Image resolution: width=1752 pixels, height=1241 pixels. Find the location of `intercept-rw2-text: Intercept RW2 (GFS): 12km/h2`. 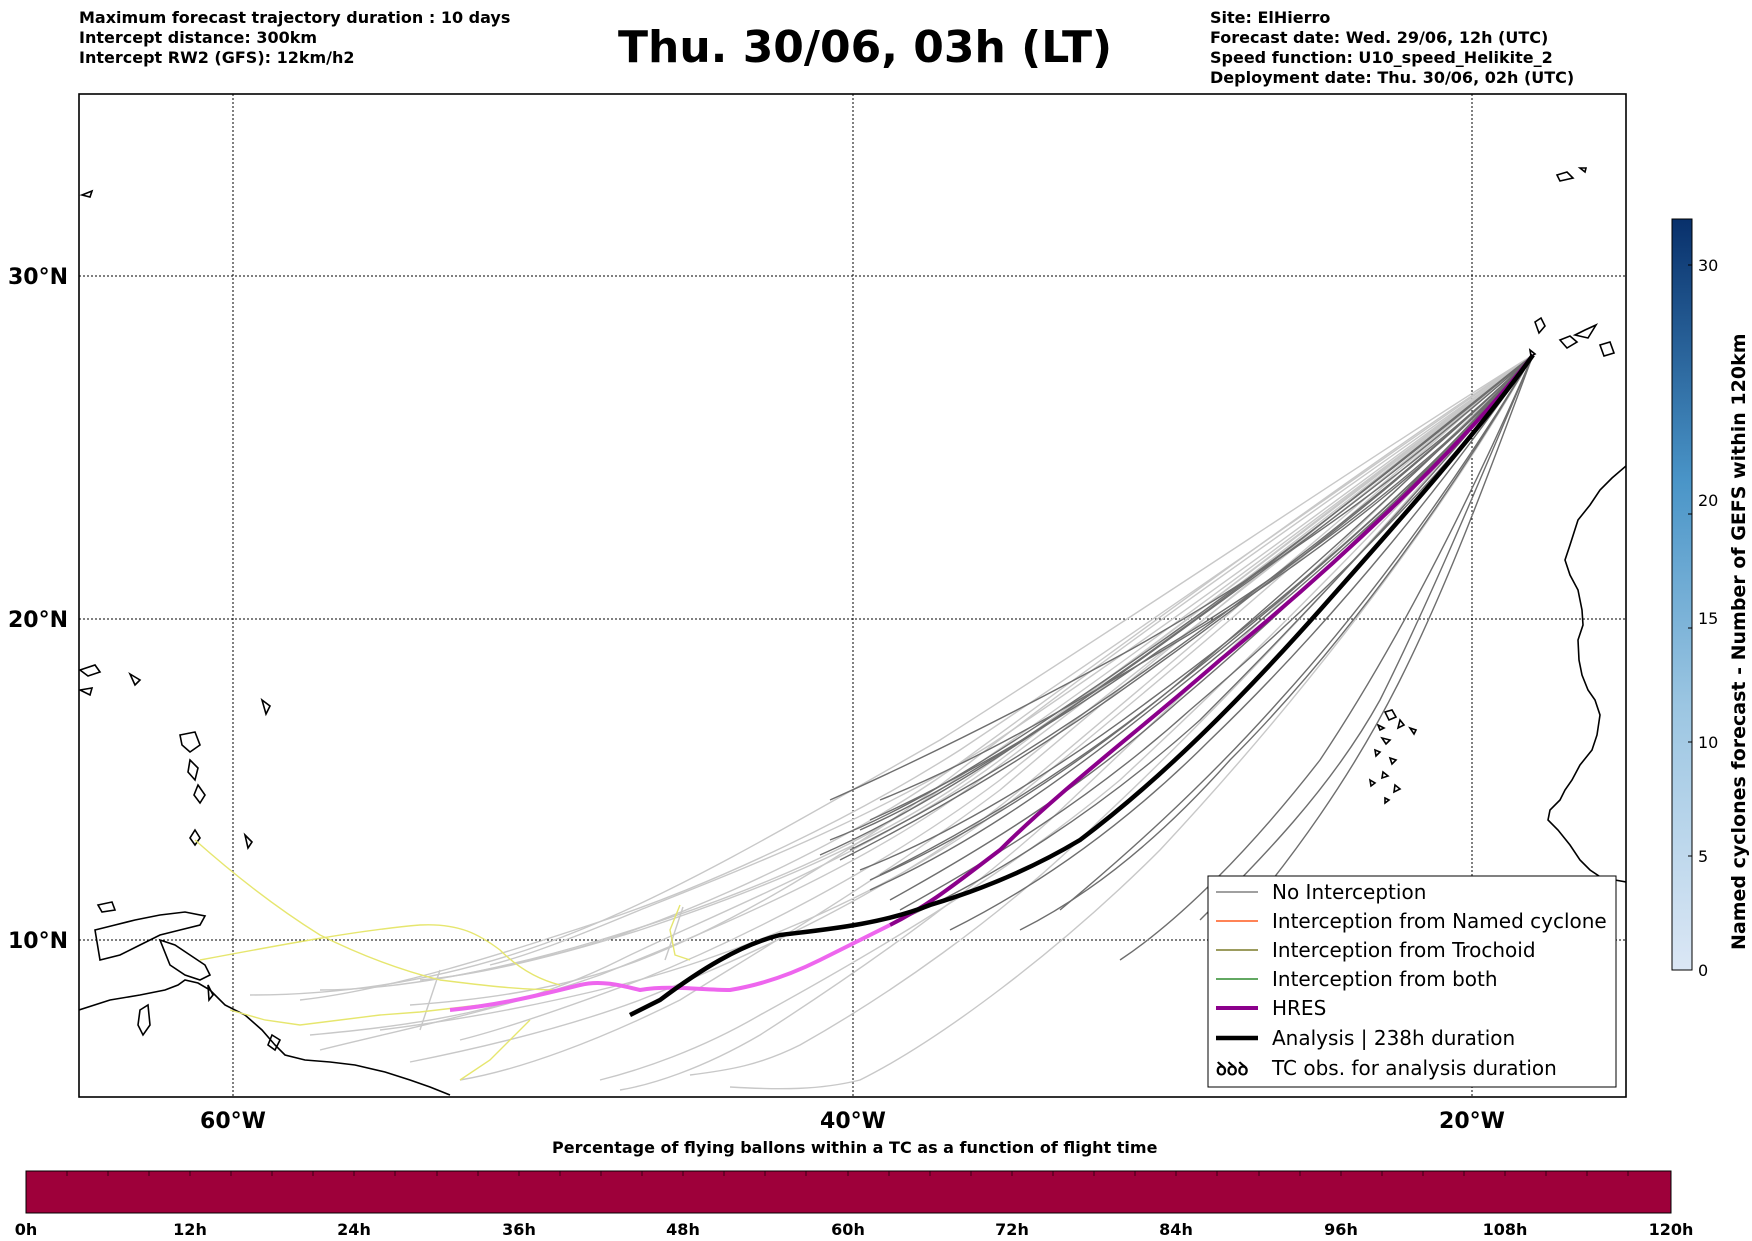

intercept-rw2-text: Intercept RW2 (GFS): 12km/h2 is located at coordinates (217, 57).